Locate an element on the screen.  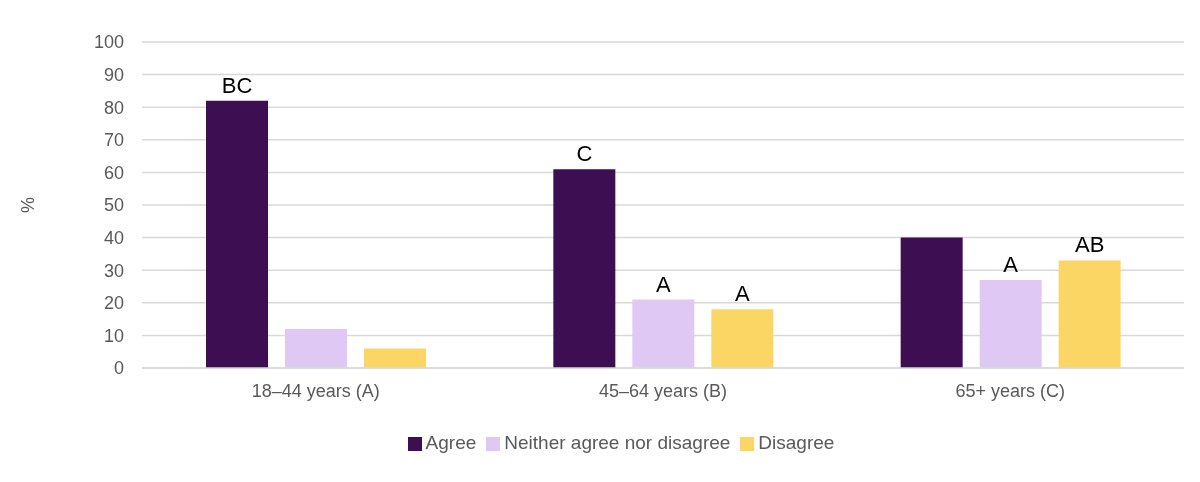
x-tick-label: 45–64 years (B) is located at coordinates (663, 390).